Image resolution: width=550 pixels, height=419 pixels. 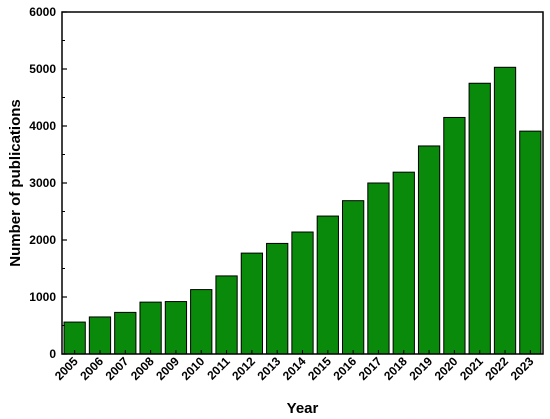 I want to click on y-tick-label: 4000, so click(x=42, y=126).